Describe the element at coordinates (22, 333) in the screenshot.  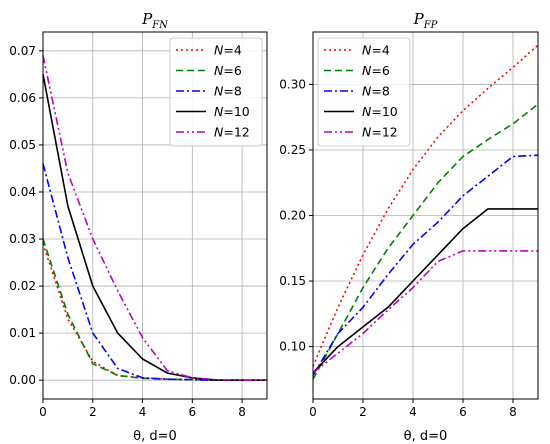
I see `y-tick-label: 0.01` at that location.